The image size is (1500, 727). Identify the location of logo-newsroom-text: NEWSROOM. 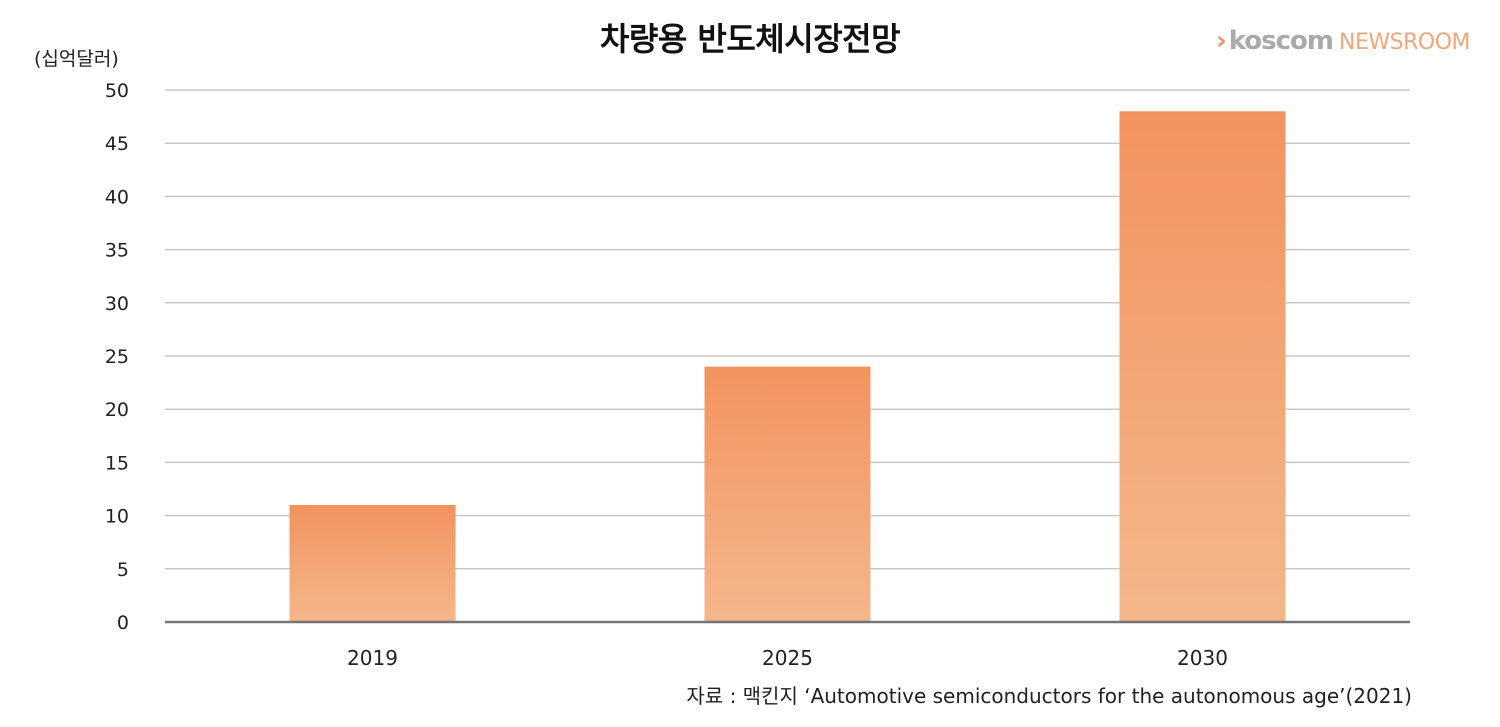
(1404, 42).